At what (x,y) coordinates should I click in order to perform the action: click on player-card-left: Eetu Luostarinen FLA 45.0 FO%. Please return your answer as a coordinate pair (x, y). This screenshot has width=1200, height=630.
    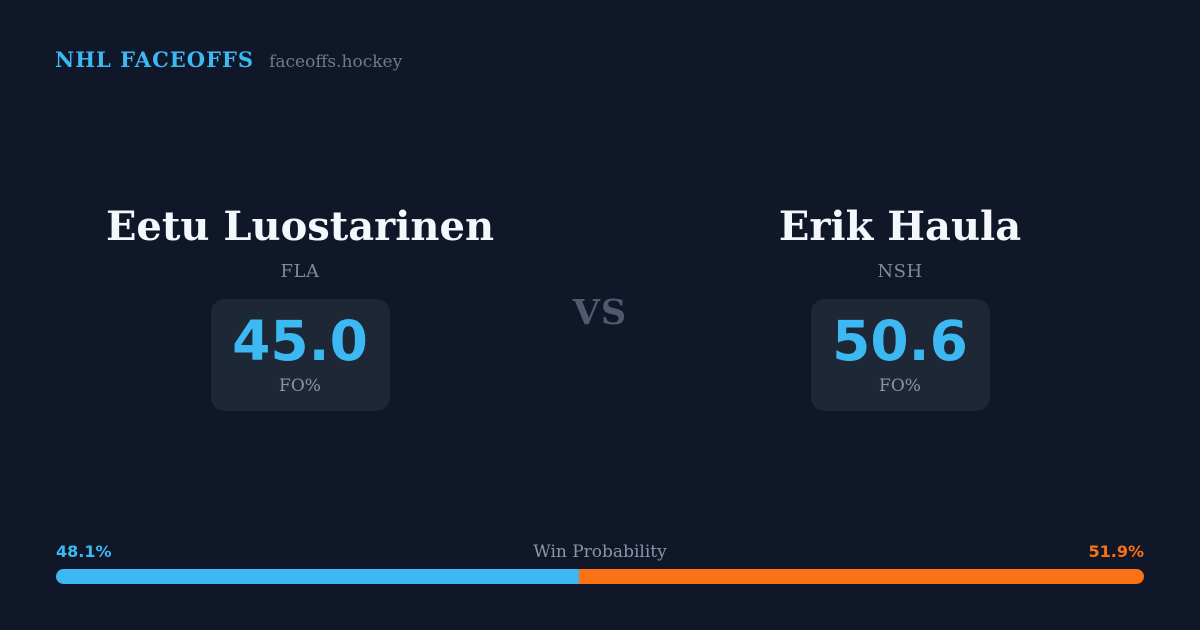
    Looking at the image, I should click on (300, 309).